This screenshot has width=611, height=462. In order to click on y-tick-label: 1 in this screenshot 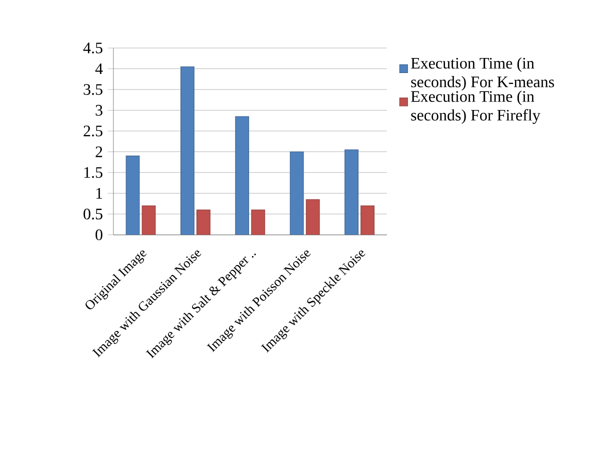, I will do `click(99, 193)`.